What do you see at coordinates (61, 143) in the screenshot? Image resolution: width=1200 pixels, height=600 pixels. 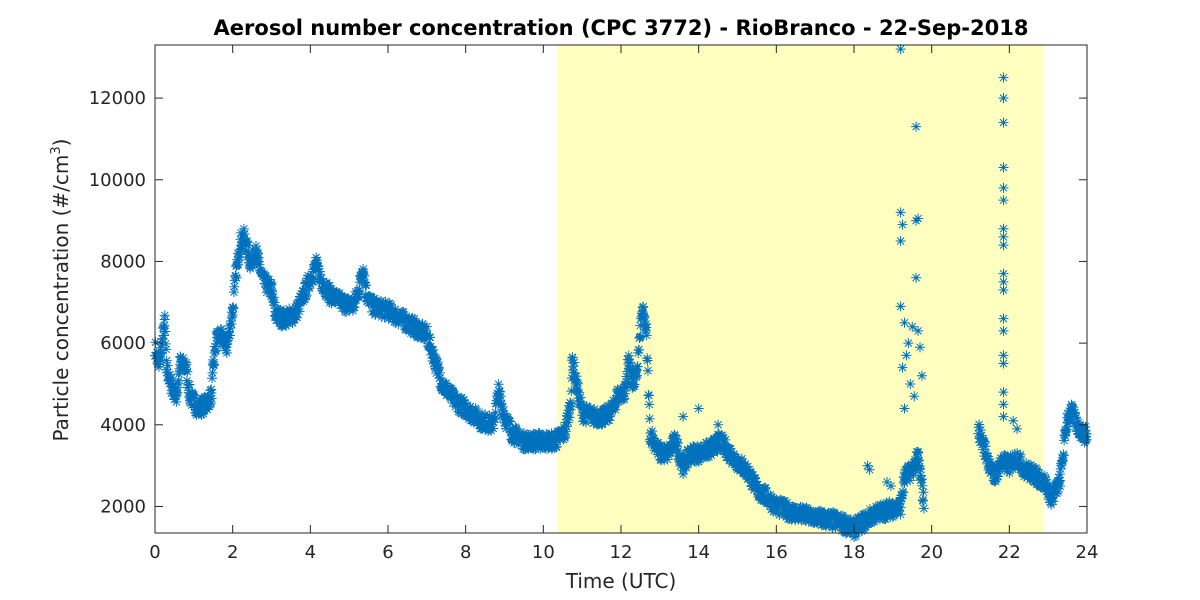 I see `y-axis-label-end: )` at bounding box center [61, 143].